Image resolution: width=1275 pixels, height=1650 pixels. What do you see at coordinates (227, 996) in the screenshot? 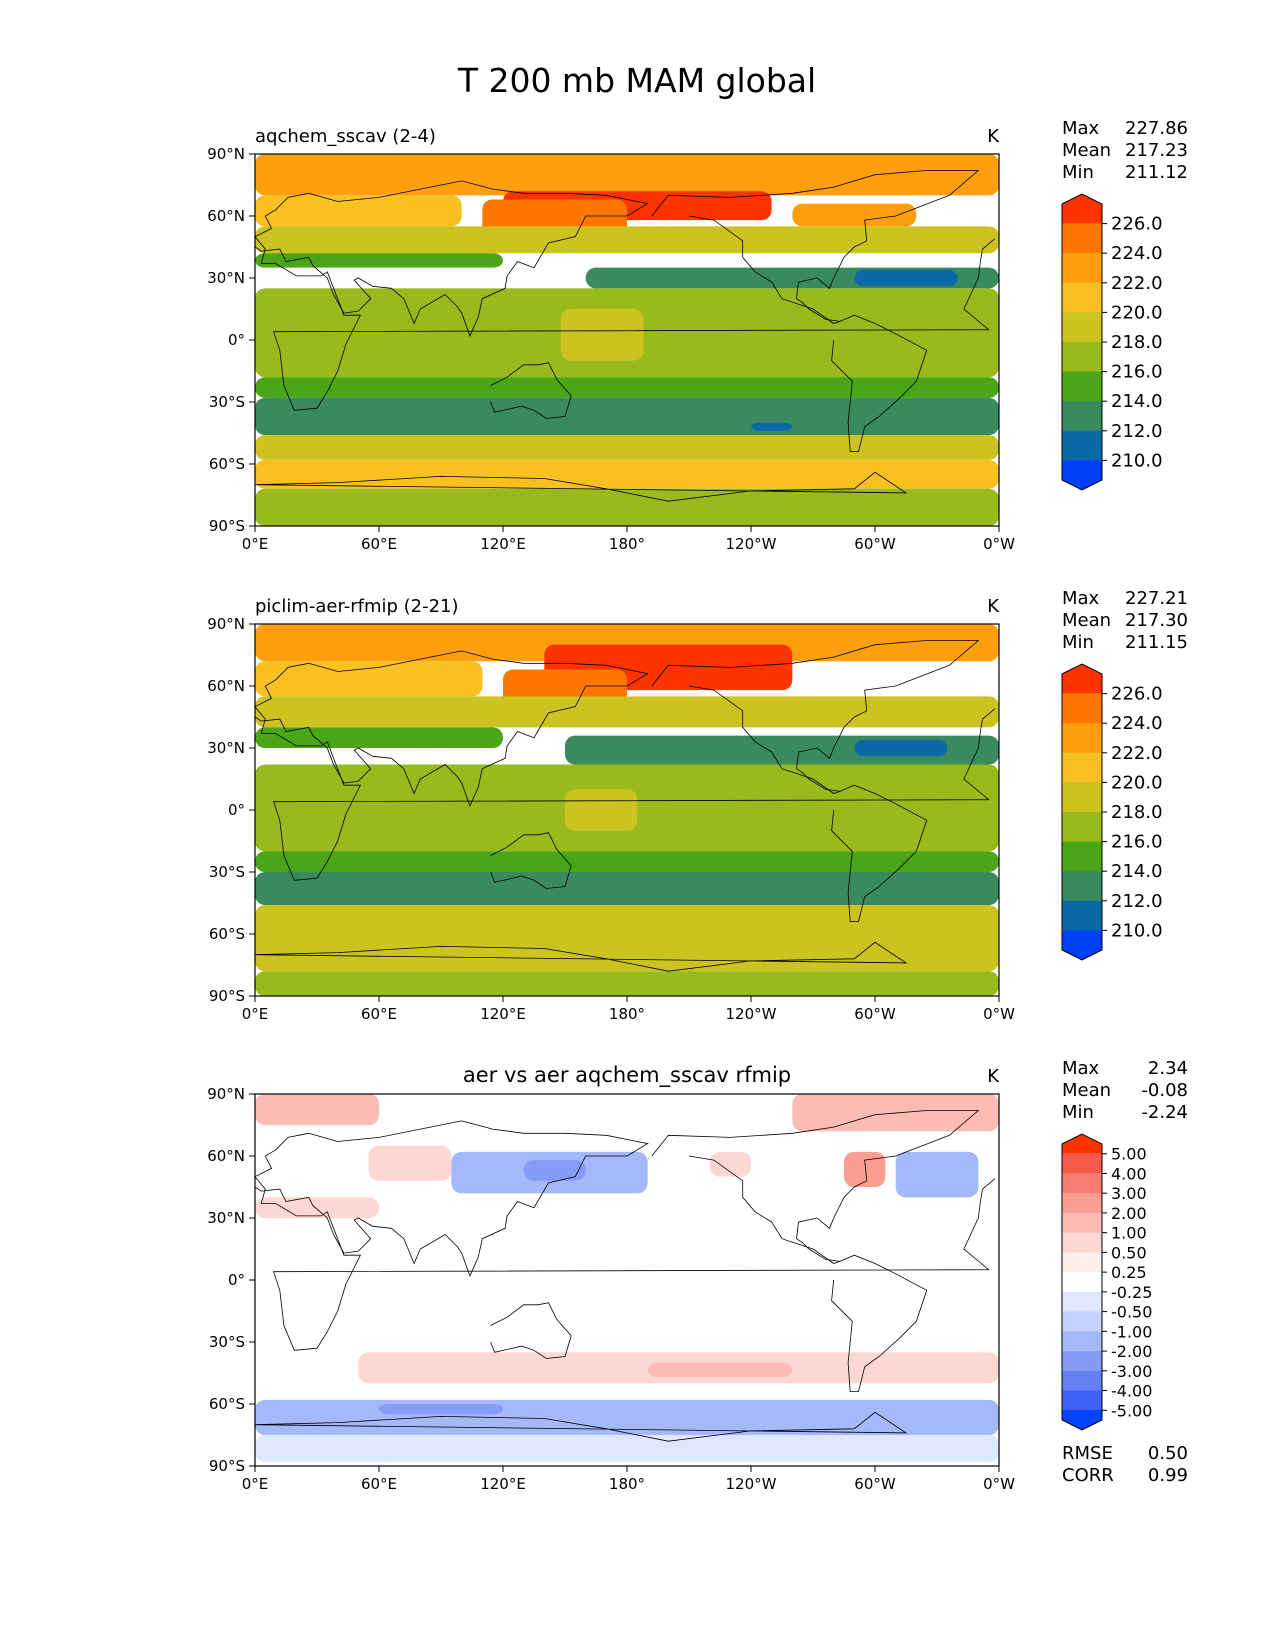
I see `lat-tick-label: 90°S` at bounding box center [227, 996].